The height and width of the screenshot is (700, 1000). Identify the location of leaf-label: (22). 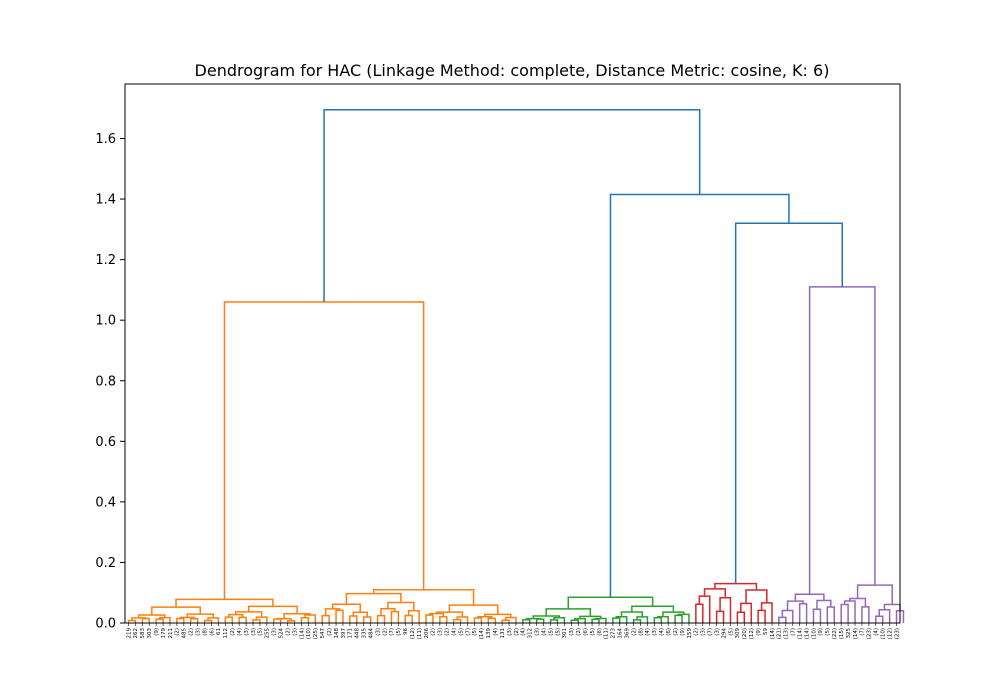
(835, 633).